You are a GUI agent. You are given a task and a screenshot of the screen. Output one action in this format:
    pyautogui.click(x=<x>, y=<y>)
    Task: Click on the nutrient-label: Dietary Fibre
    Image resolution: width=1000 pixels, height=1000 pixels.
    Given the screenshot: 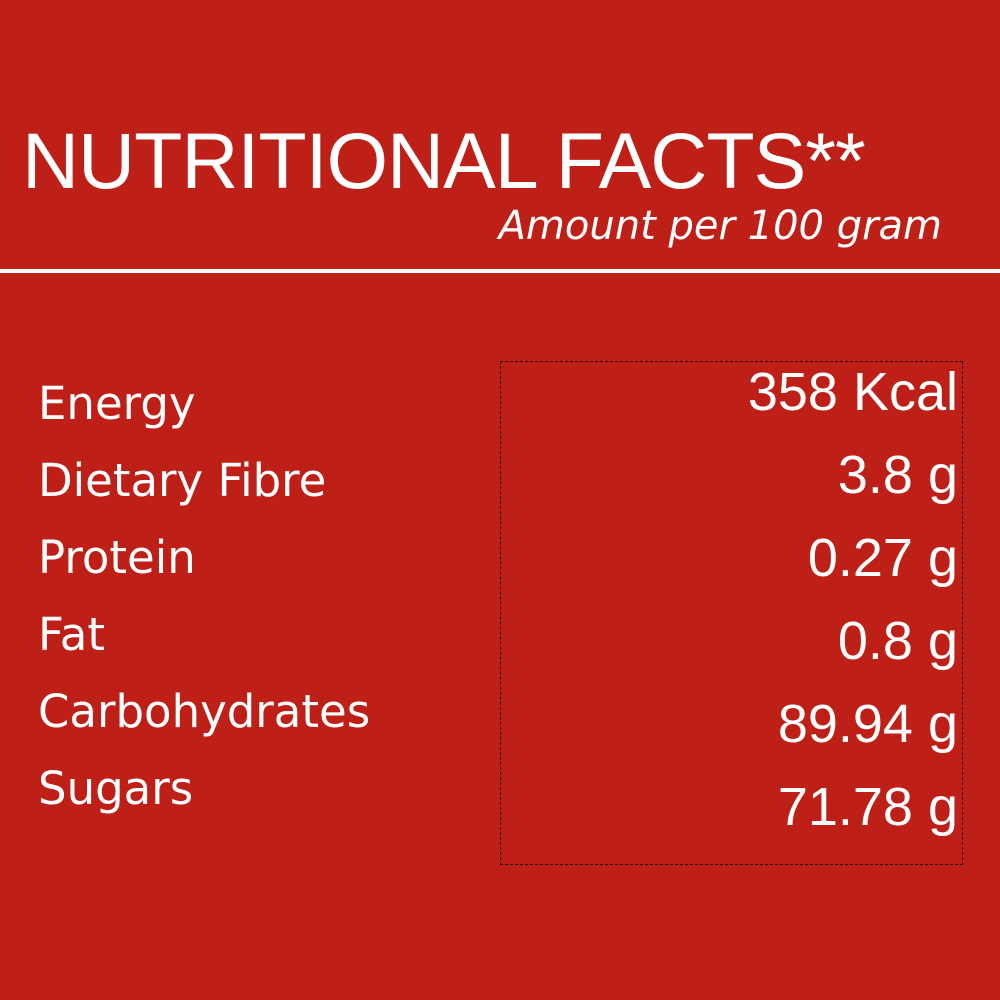 What is the action you would take?
    pyautogui.click(x=182, y=480)
    